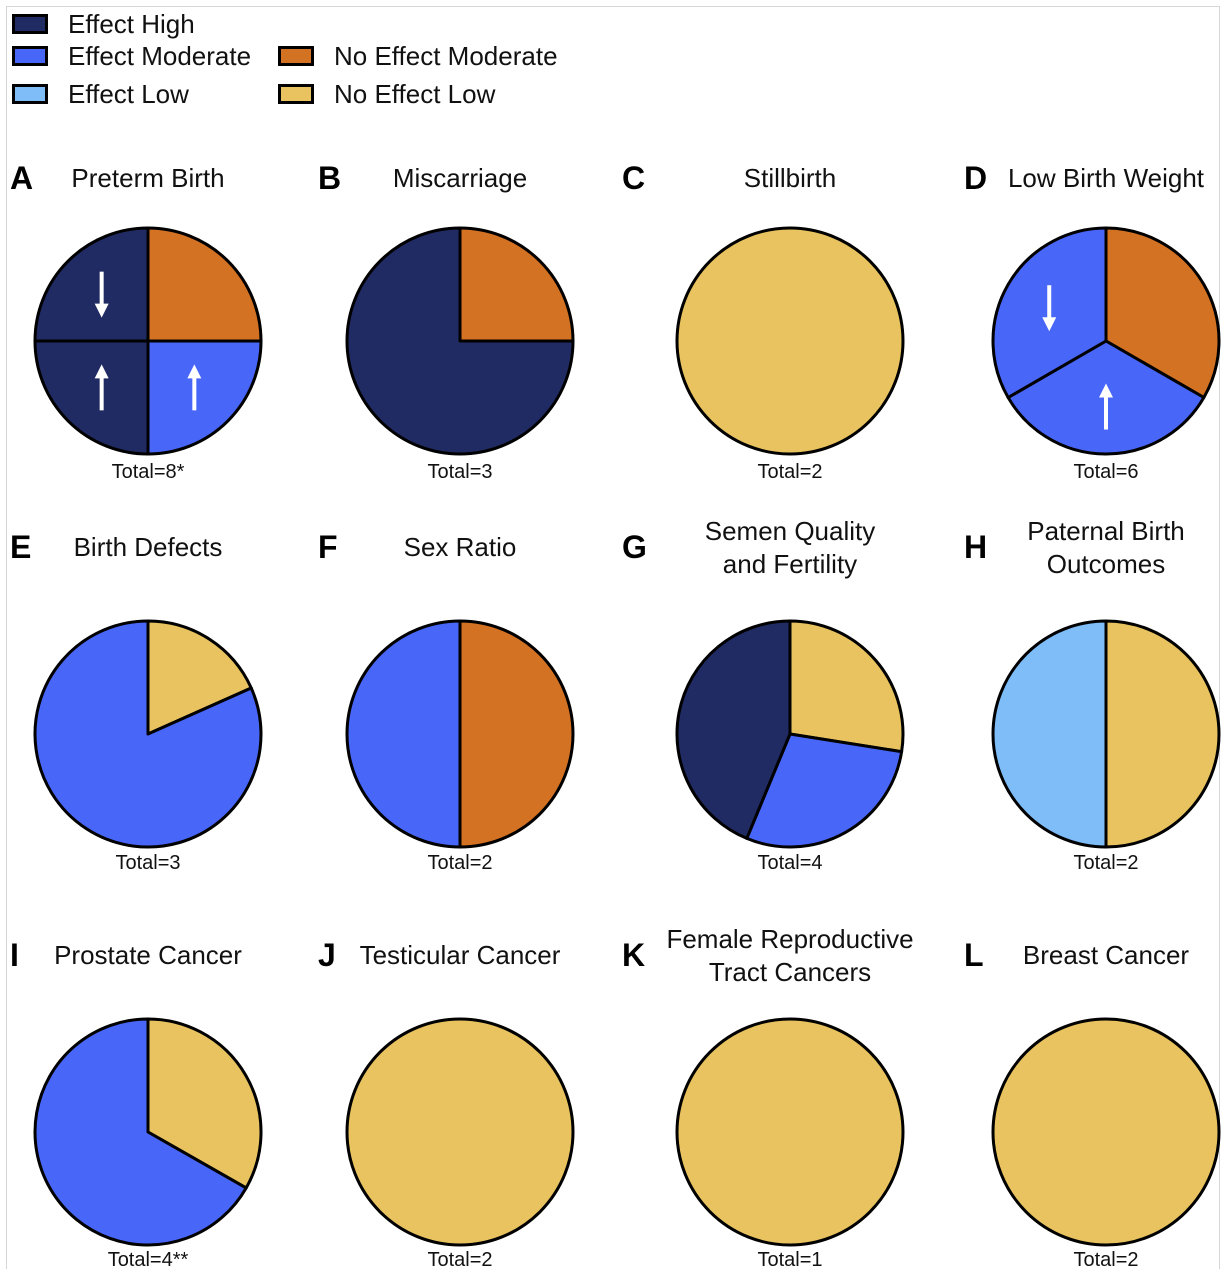 This screenshot has width=1228, height=1269. Describe the element at coordinates (148, 547) in the screenshot. I see `panel-title-birth-defects: Birth Defects` at that location.